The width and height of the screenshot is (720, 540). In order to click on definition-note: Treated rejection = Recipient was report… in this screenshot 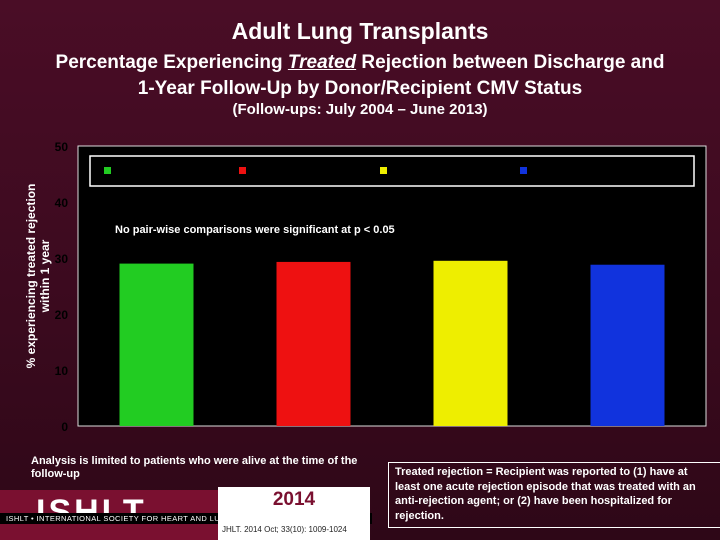, I will do `click(554, 495)`.